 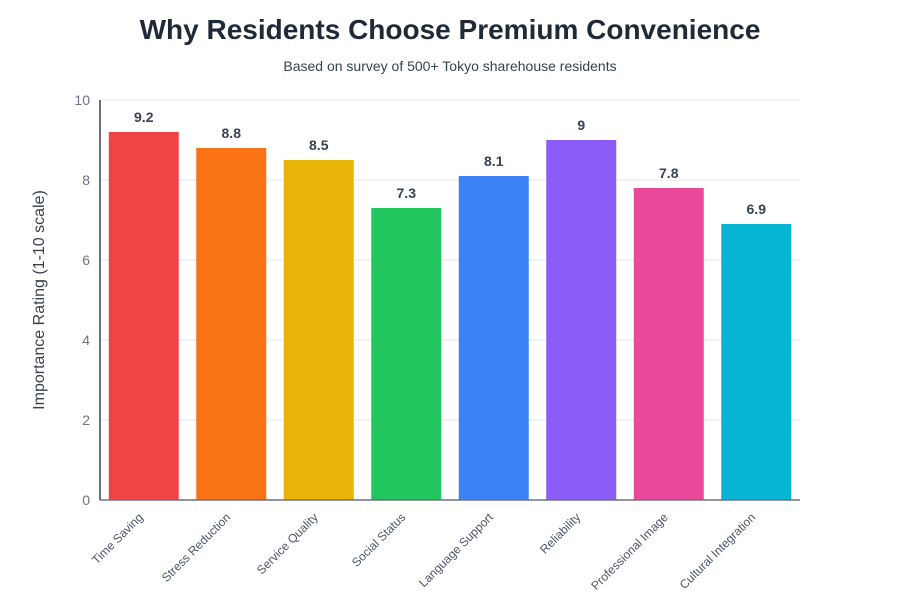 I want to click on x-tick-label: Professional Image, so click(x=629, y=551).